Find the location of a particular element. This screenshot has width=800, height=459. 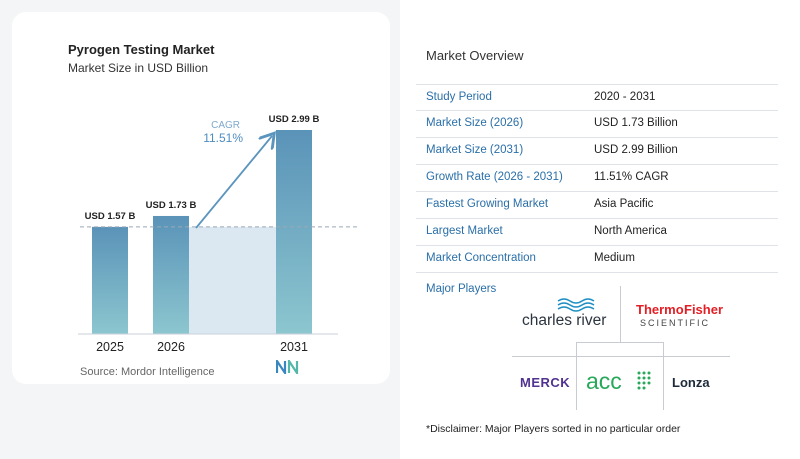

data-label: USD 1.73 B is located at coordinates (171, 205).